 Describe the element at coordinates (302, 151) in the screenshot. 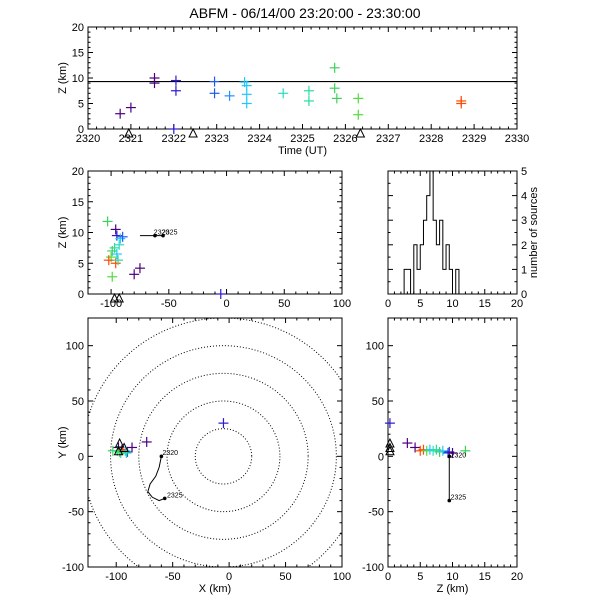

I see `time-height-xlabel: Time (UT)` at that location.